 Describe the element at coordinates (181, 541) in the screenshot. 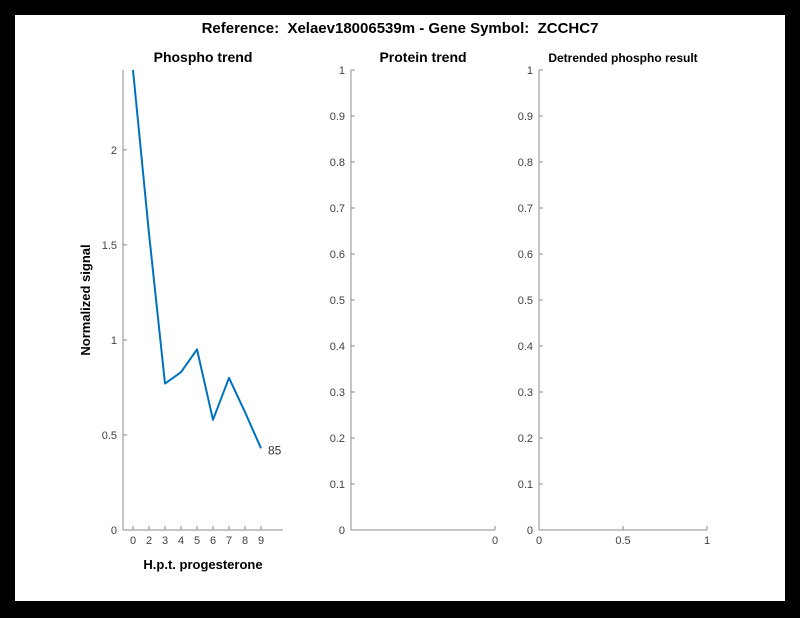

I see `x-tick-label: 4` at that location.